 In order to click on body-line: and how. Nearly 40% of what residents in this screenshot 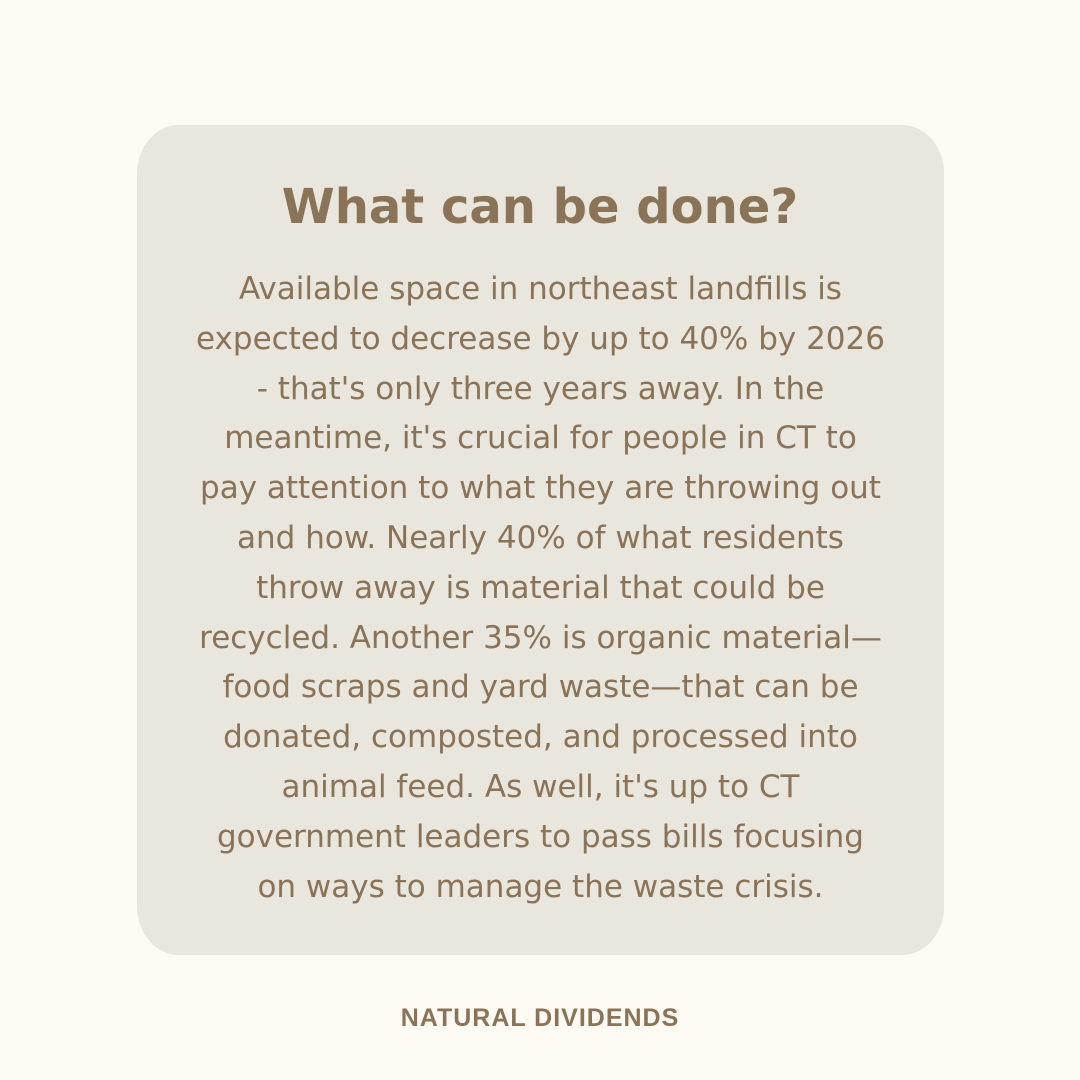, I will do `click(540, 537)`.